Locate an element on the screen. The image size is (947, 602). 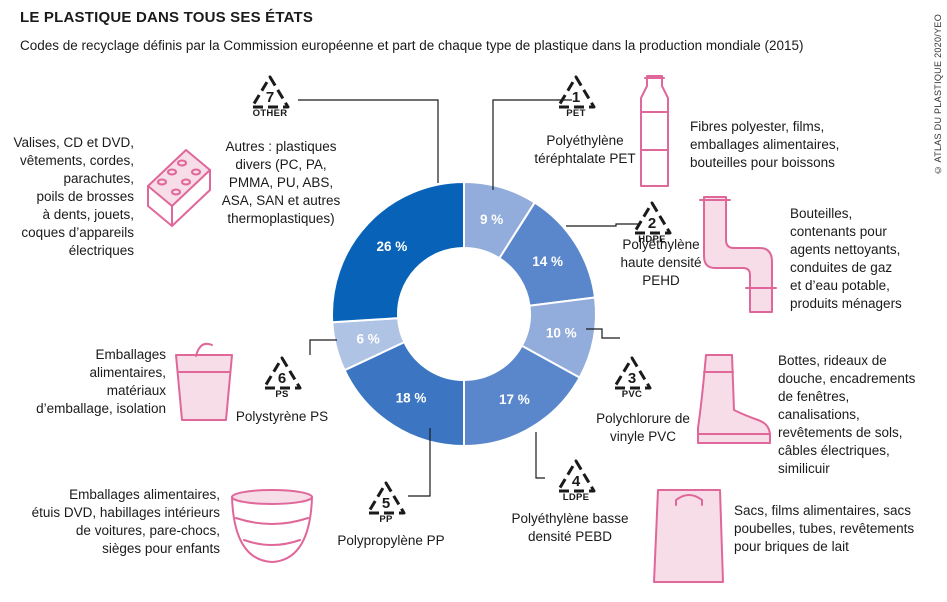
plastic-name-ldpe: Polyéthylène basse densité PEBD is located at coordinates (570, 527).